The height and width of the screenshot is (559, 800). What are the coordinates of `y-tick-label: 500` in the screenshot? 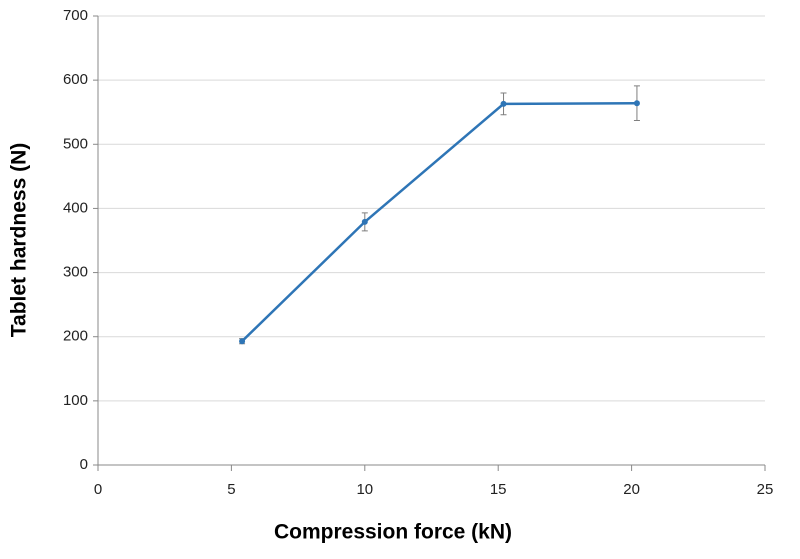 It's located at (75, 143).